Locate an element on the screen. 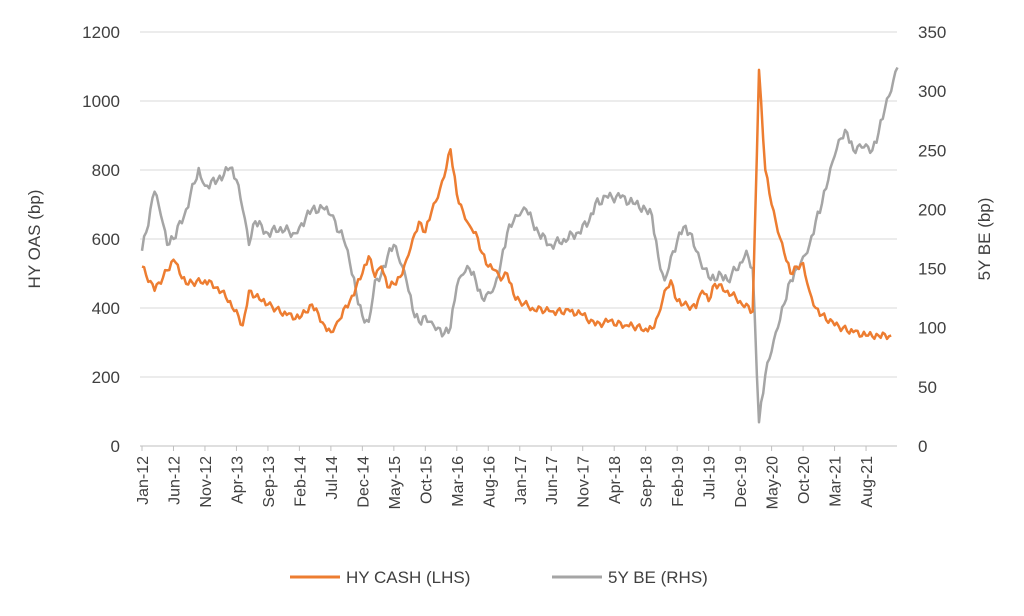 This screenshot has height=616, width=1024. x-tick-label: Apr-18 is located at coordinates (615, 480).